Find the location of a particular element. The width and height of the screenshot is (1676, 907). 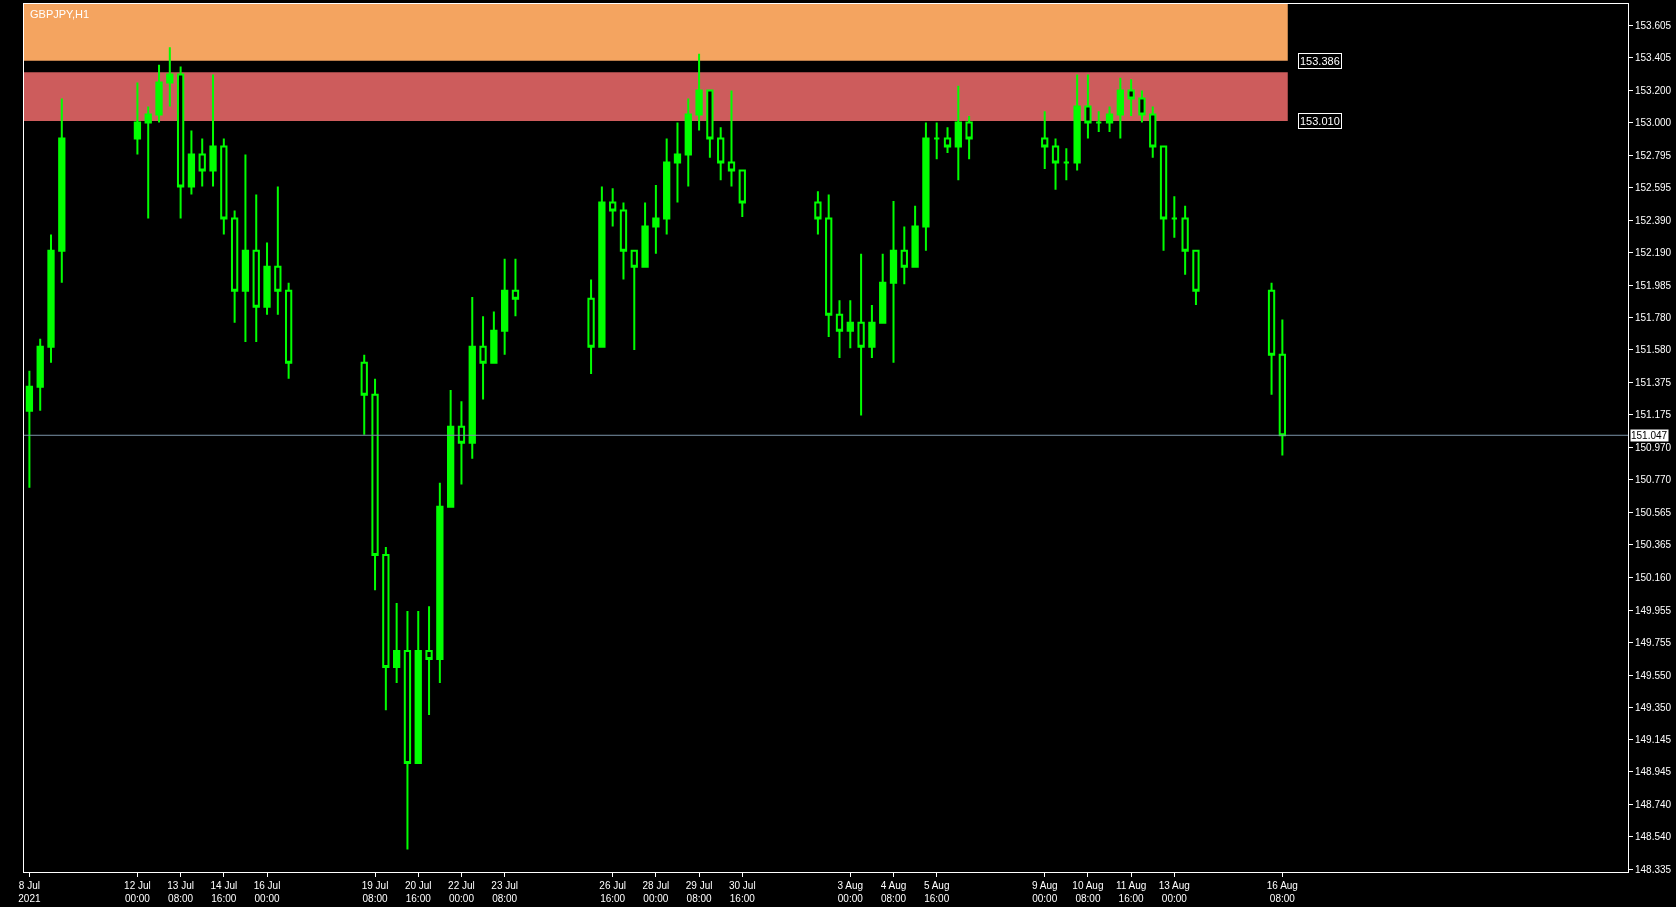

ref-line-label: 151.047 is located at coordinates (1649, 435).